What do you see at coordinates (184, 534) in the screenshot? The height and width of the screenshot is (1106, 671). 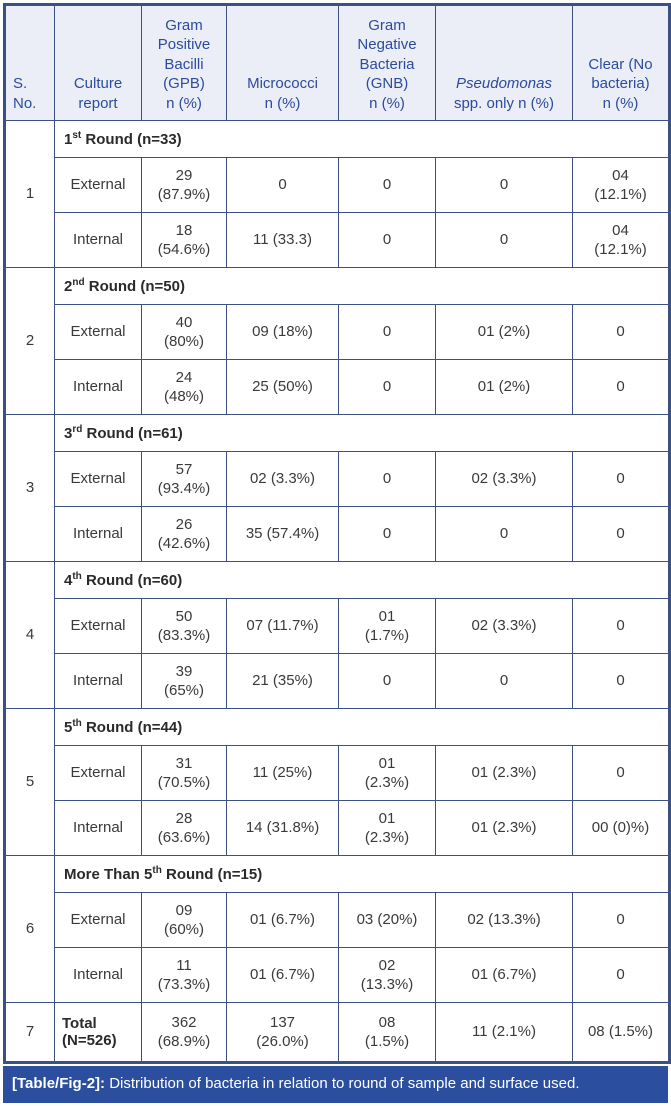 I see `gpb-value: 26 (42.6%)` at bounding box center [184, 534].